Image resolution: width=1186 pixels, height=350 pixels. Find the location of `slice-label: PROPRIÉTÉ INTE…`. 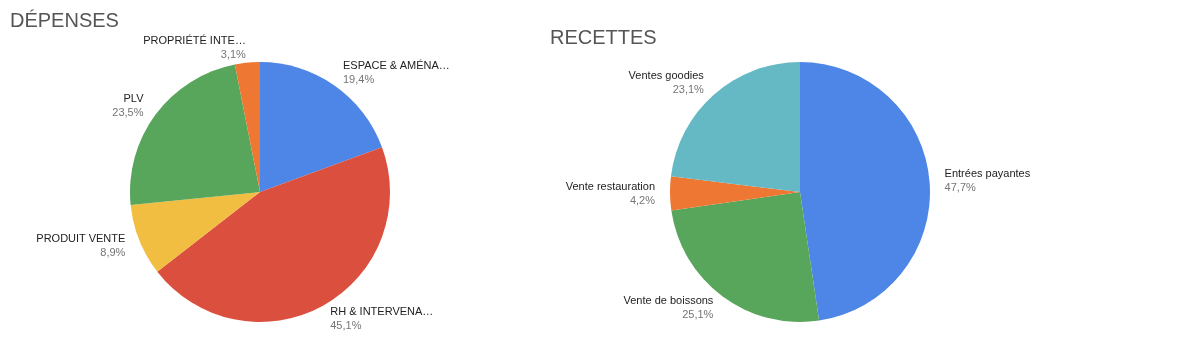

slice-label: PROPRIÉTÉ INTE… is located at coordinates (194, 39).